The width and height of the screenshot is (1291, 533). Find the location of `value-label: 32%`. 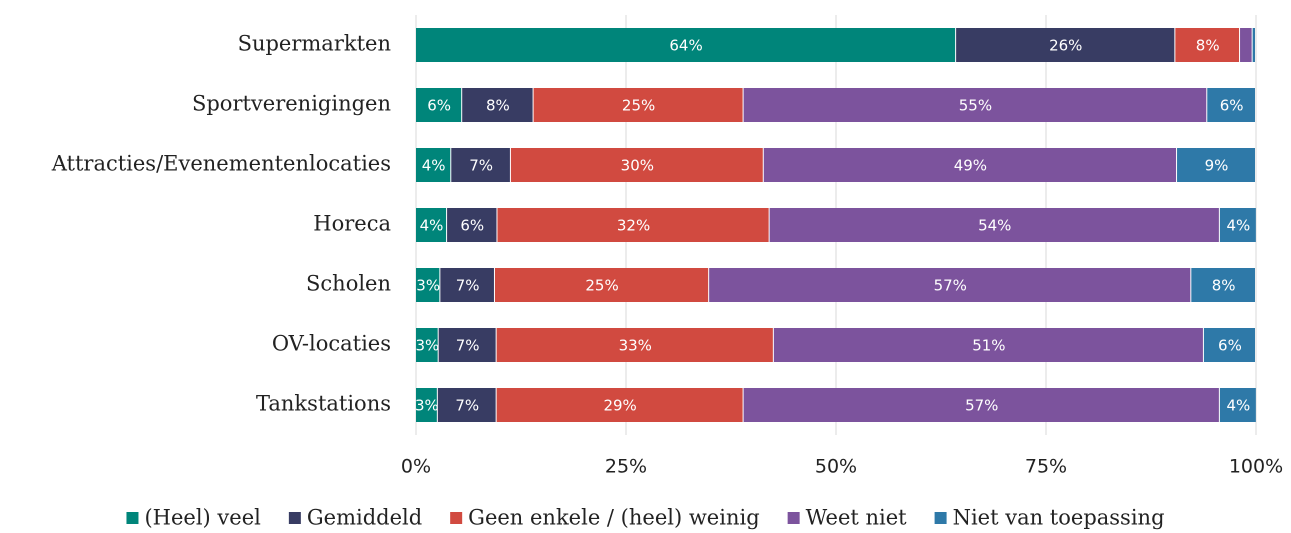

value-label: 32% is located at coordinates (633, 226).